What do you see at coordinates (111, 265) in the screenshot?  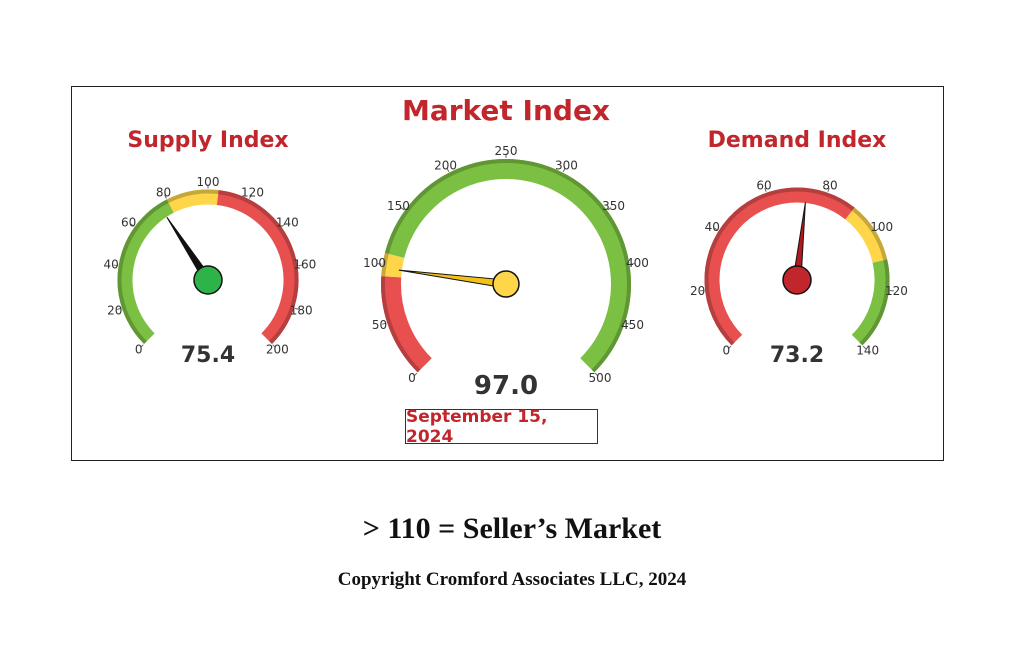 I see `supply-tick-label: 40` at bounding box center [111, 265].